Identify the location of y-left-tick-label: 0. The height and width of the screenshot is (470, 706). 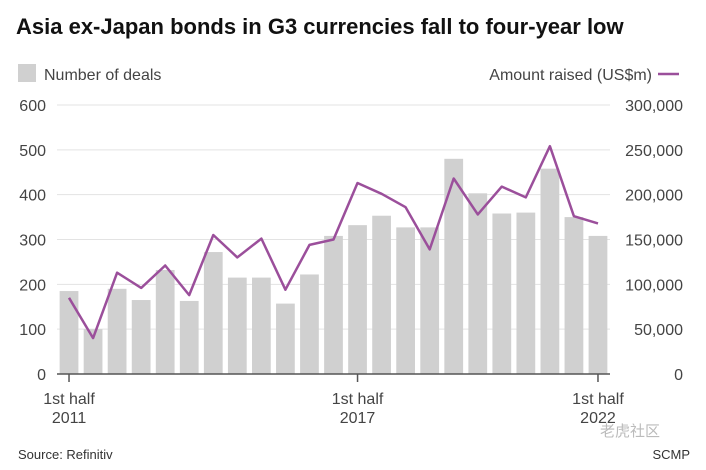
(41, 375).